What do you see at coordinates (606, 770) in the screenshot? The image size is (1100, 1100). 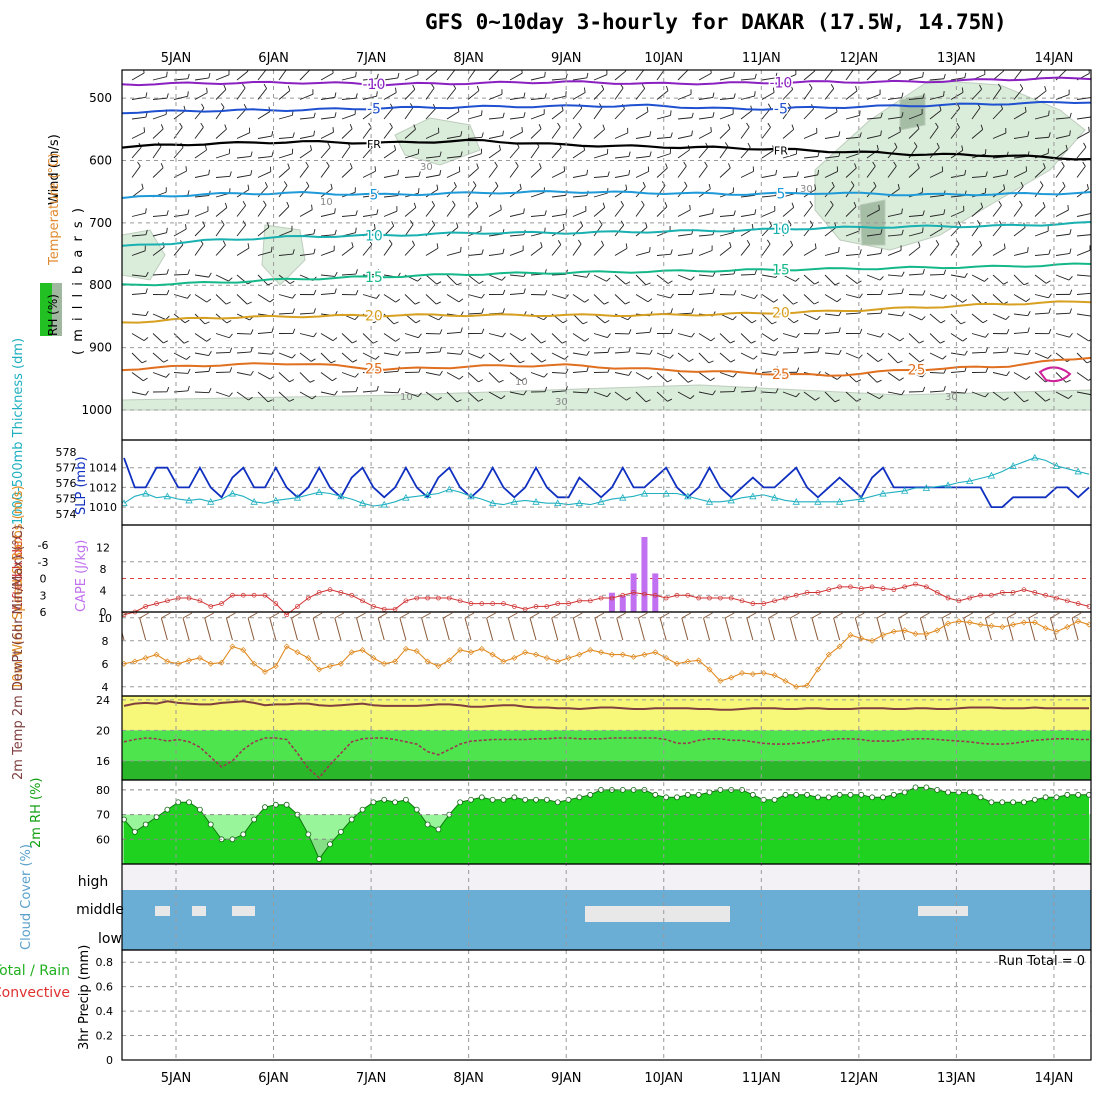 I see `temp-band` at bounding box center [606, 770].